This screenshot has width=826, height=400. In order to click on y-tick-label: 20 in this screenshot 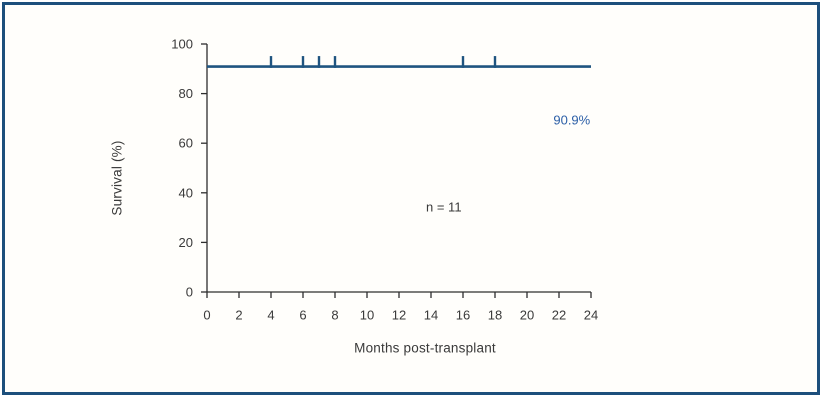, I will do `click(186, 242)`.